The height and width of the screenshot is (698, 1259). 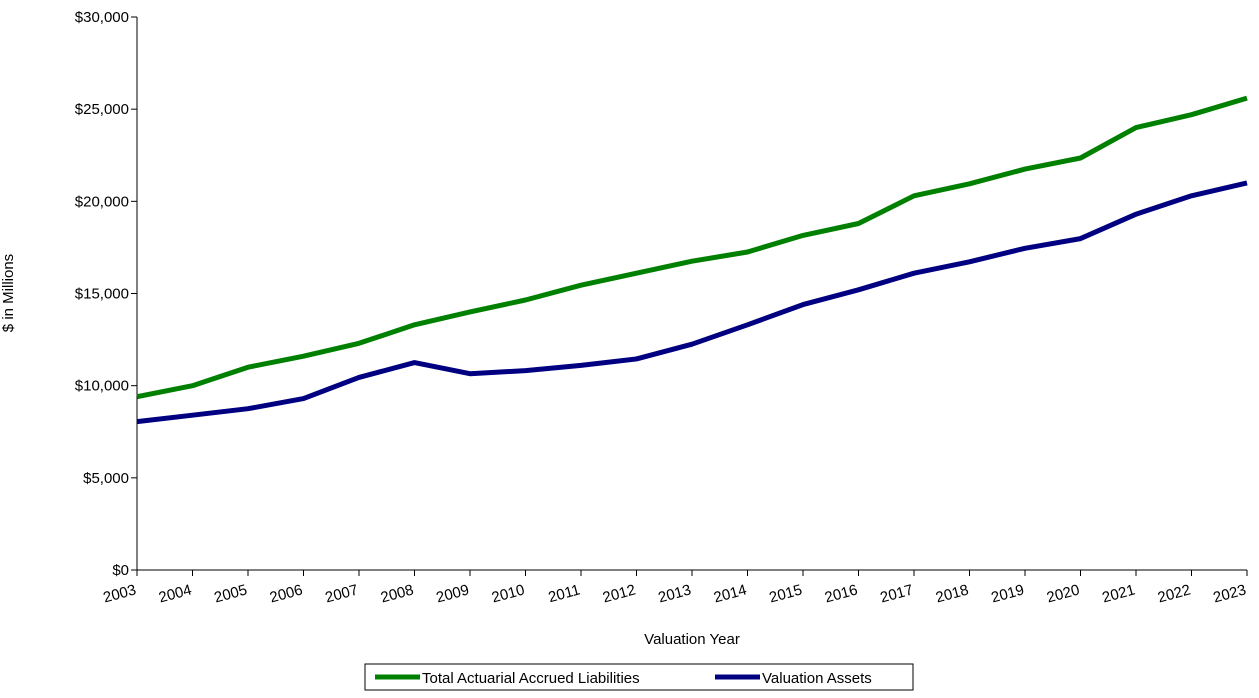 What do you see at coordinates (952, 593) in the screenshot?
I see `x-tick-label: 2018` at bounding box center [952, 593].